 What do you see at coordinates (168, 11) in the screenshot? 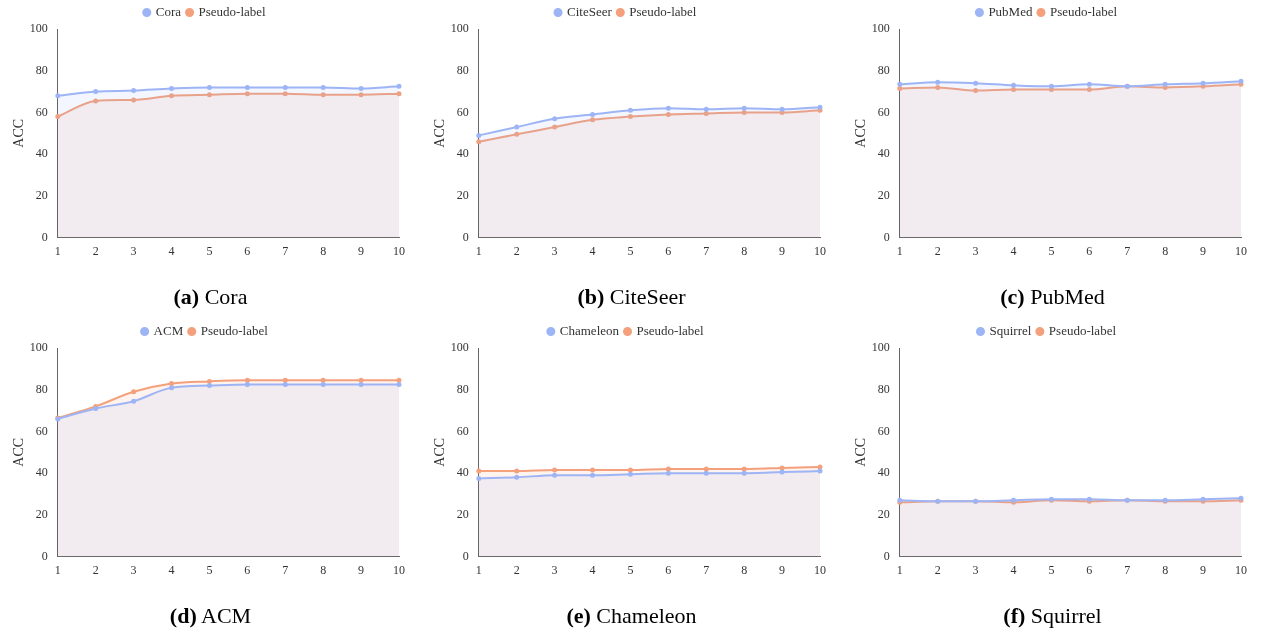
I see `legend-label: Cora` at bounding box center [168, 11].